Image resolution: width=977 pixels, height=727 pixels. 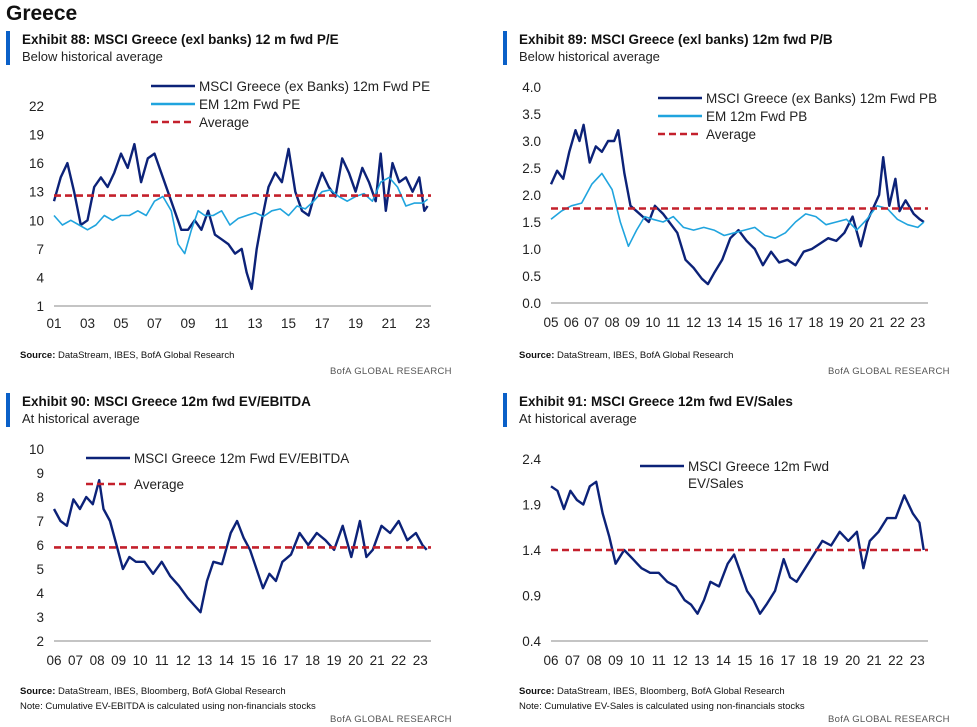 What do you see at coordinates (81, 418) in the screenshot?
I see `exhibit-90-subtitle: At historical average` at bounding box center [81, 418].